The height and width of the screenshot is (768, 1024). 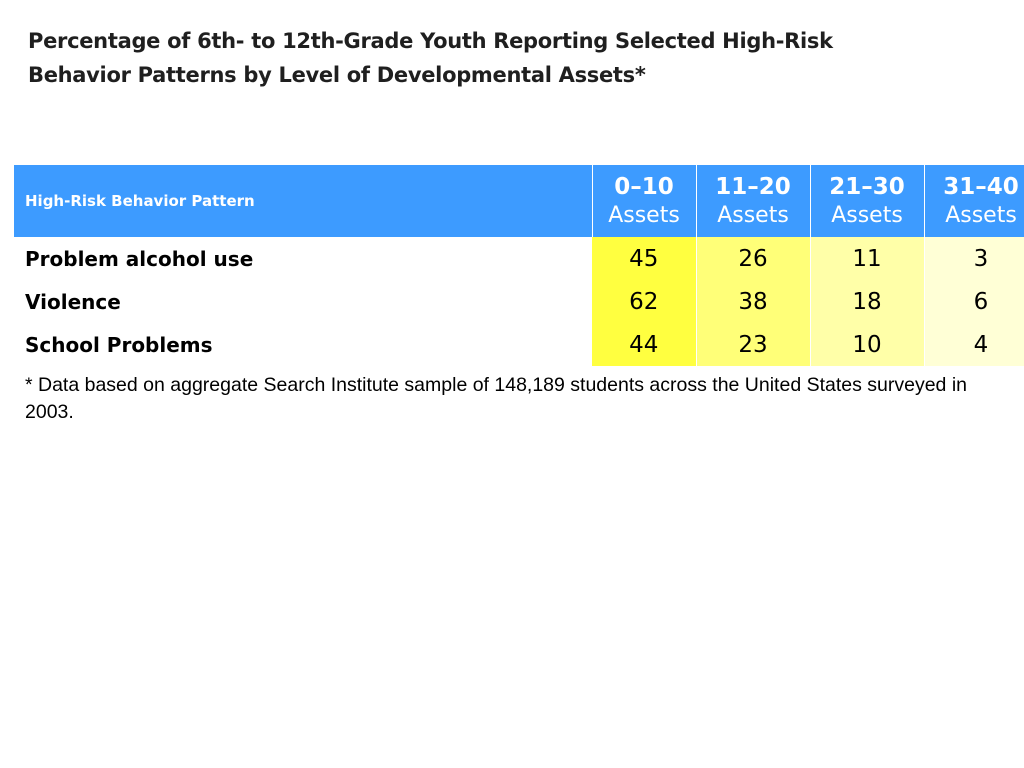 I want to click on table-cell: 10, so click(x=867, y=344).